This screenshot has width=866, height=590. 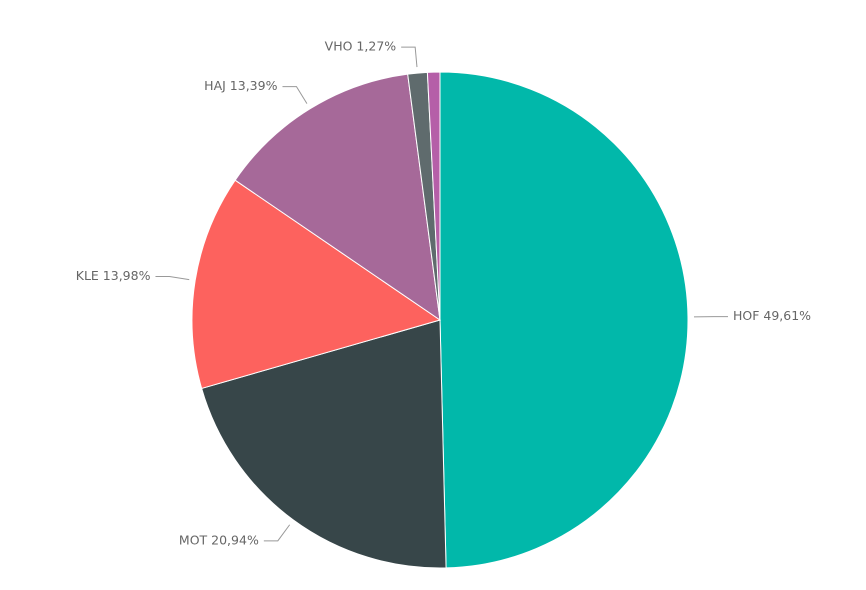 I want to click on data-label: HAJ 13,39%, so click(x=240, y=85).